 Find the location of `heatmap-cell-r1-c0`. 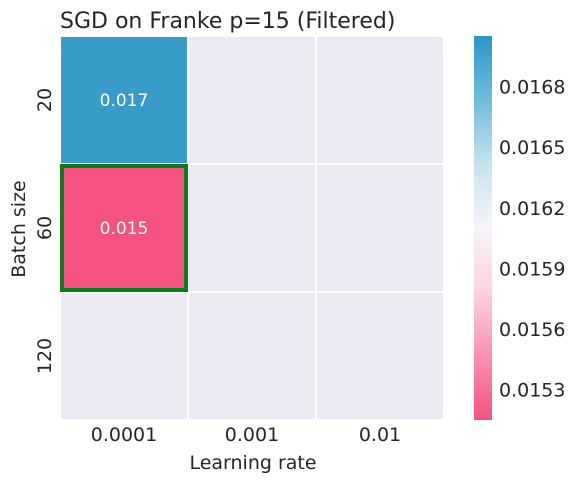

heatmap-cell-r1-c0 is located at coordinates (124, 228).